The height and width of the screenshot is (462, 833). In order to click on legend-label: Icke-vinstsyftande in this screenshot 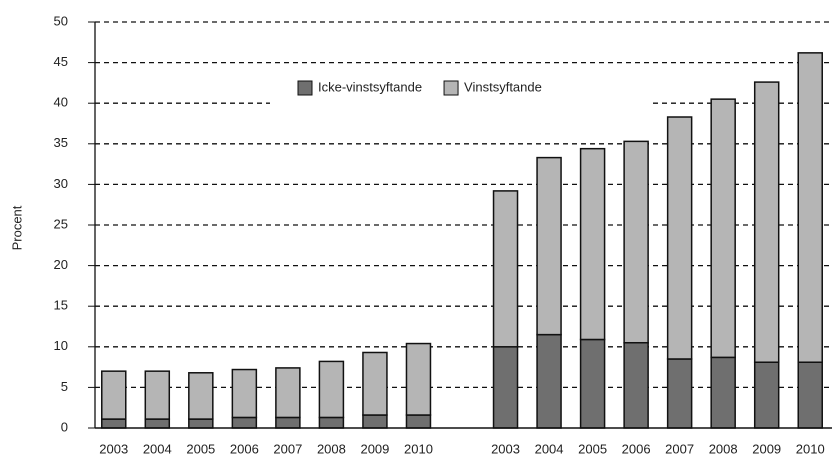, I will do `click(370, 86)`.